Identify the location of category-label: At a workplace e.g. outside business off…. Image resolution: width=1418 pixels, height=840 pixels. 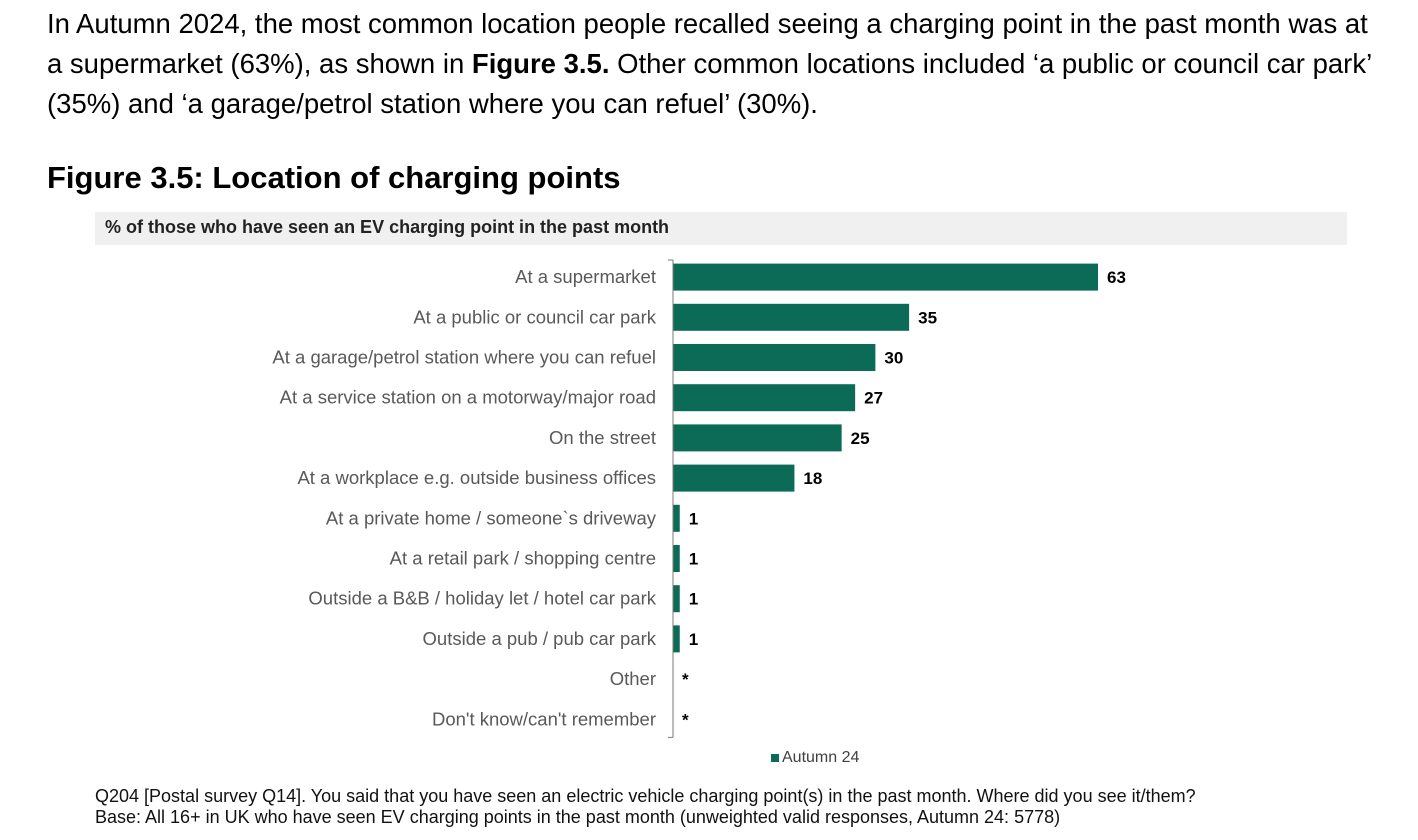
(476, 477).